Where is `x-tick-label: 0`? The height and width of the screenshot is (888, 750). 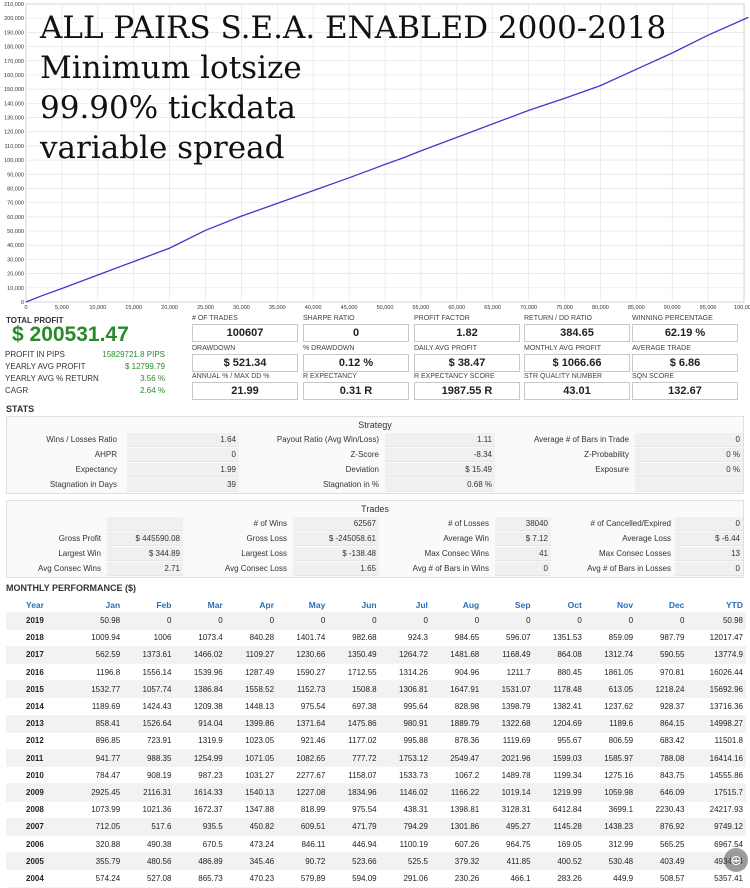 x-tick-label: 0 is located at coordinates (25, 308).